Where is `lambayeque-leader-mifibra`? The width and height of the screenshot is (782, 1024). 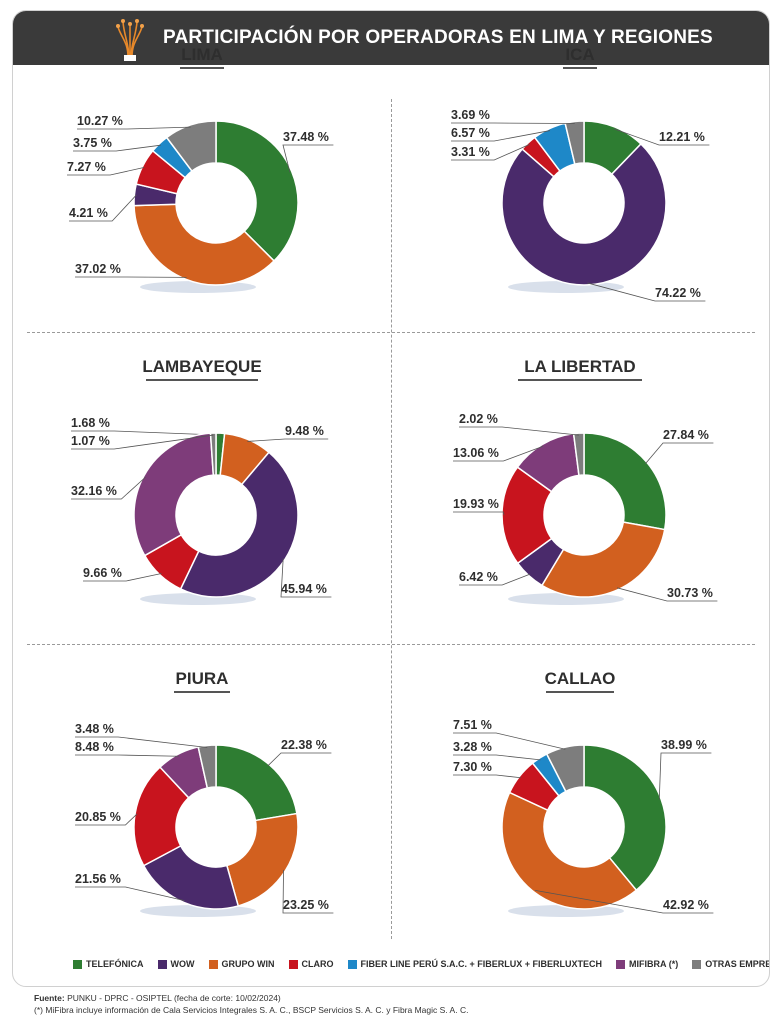 lambayeque-leader-mifibra is located at coordinates (108, 488).